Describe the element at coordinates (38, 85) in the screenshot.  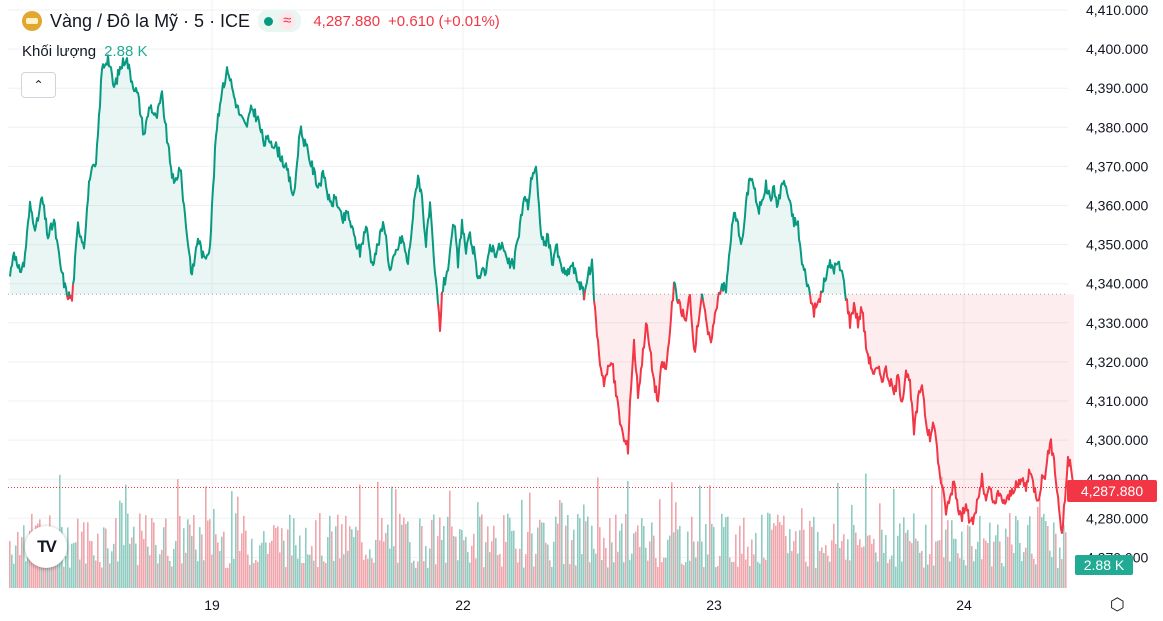
I see `collapse-legend-button: ⌃` at that location.